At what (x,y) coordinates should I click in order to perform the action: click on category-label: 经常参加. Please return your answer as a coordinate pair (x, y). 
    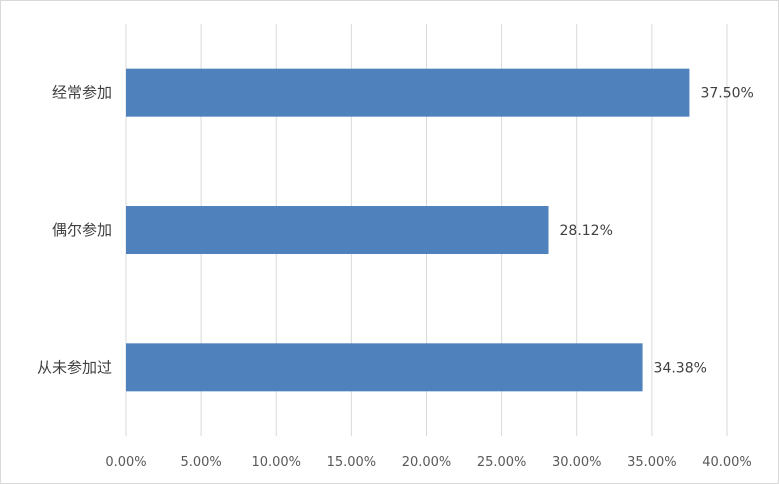
    Looking at the image, I should click on (82, 93).